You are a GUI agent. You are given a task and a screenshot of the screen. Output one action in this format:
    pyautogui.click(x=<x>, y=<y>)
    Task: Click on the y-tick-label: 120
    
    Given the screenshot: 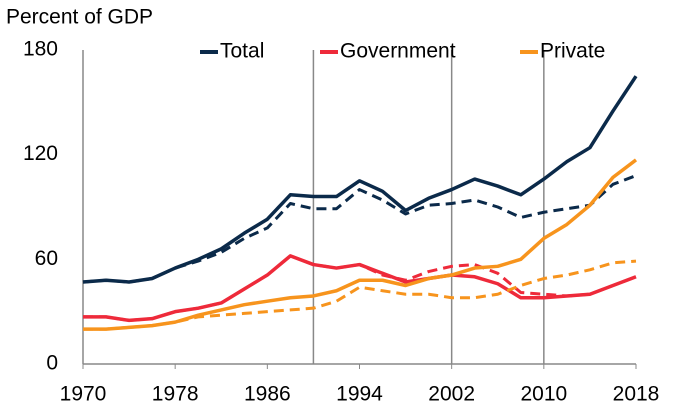 What is the action you would take?
    pyautogui.click(x=40, y=153)
    